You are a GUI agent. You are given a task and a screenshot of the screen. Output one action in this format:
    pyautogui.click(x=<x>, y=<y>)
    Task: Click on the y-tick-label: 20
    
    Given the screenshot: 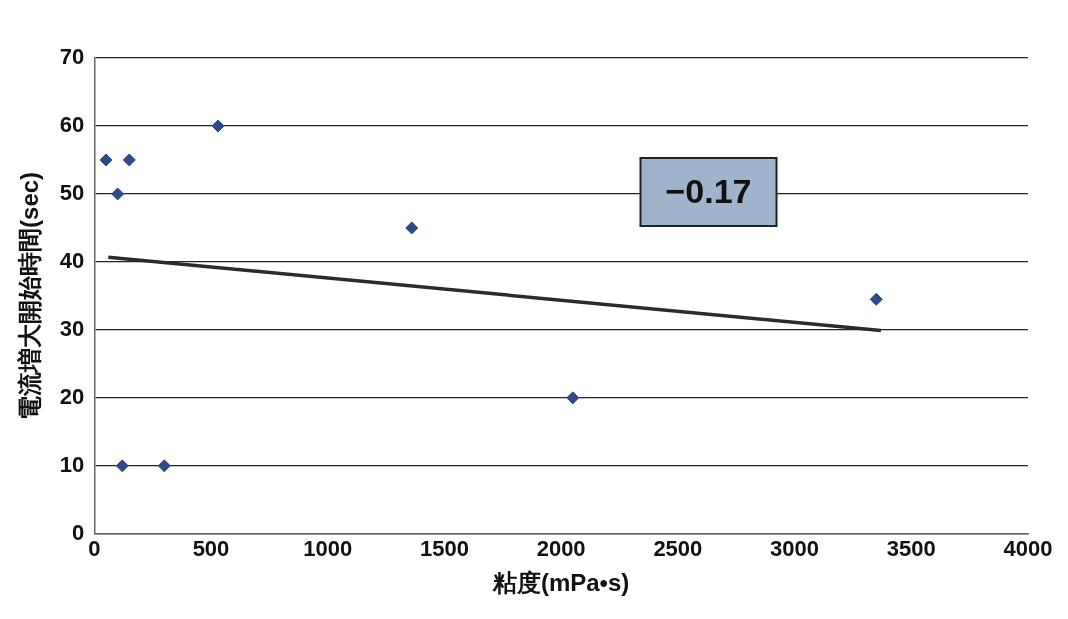 What is the action you would take?
    pyautogui.click(x=72, y=396)
    